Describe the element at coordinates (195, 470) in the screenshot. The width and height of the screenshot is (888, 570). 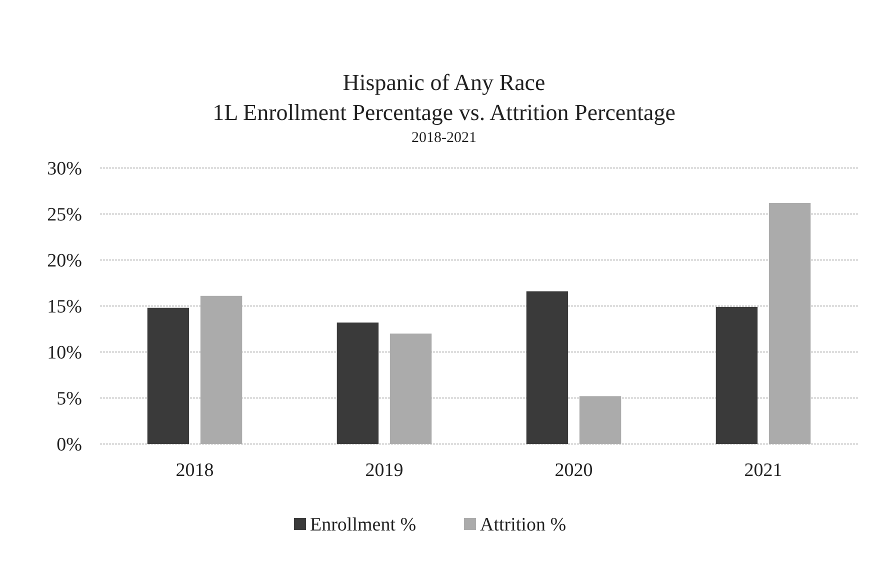
I see `x-tick-label: 2018` at that location.